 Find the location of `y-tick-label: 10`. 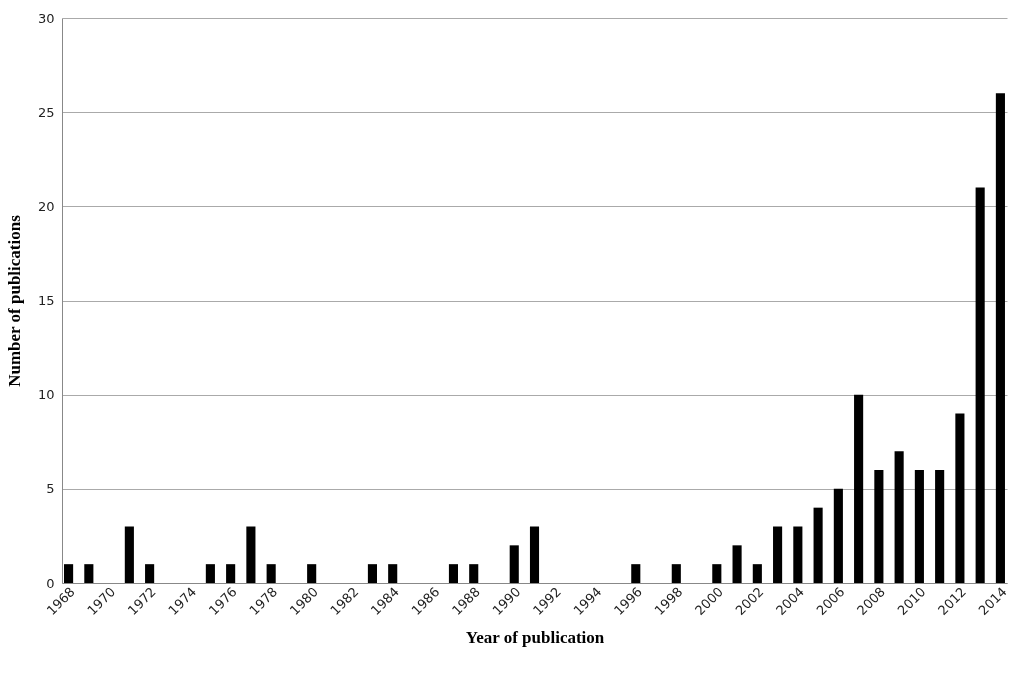

y-tick-label: 10 is located at coordinates (46, 395).